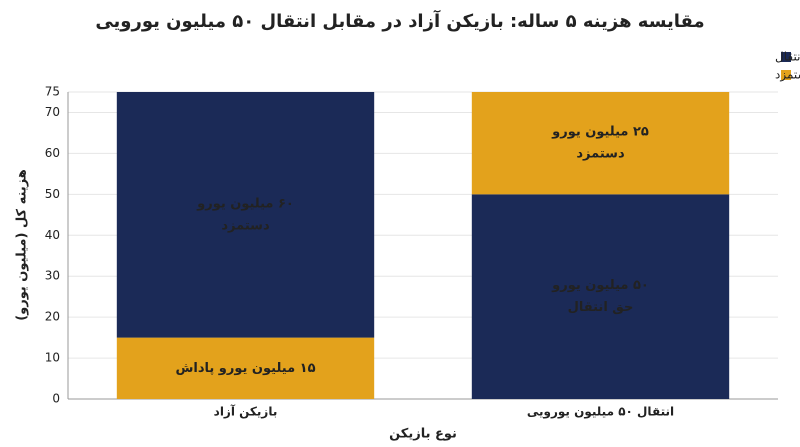  Describe the element at coordinates (52, 317) in the screenshot. I see `y-tick-label: 20` at that location.